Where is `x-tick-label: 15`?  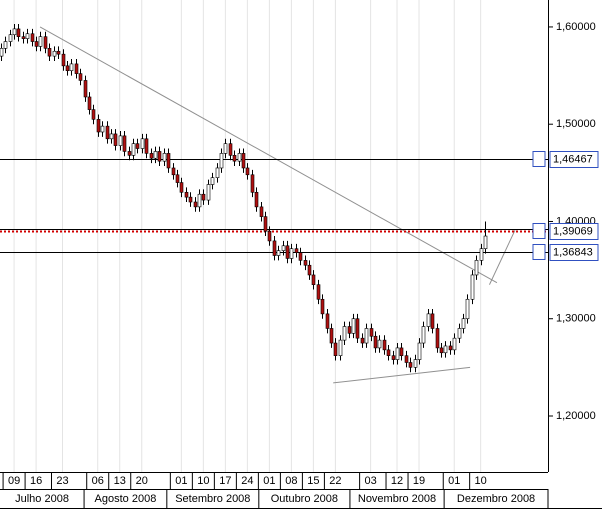
x-tick-label: 15 is located at coordinates (313, 481).